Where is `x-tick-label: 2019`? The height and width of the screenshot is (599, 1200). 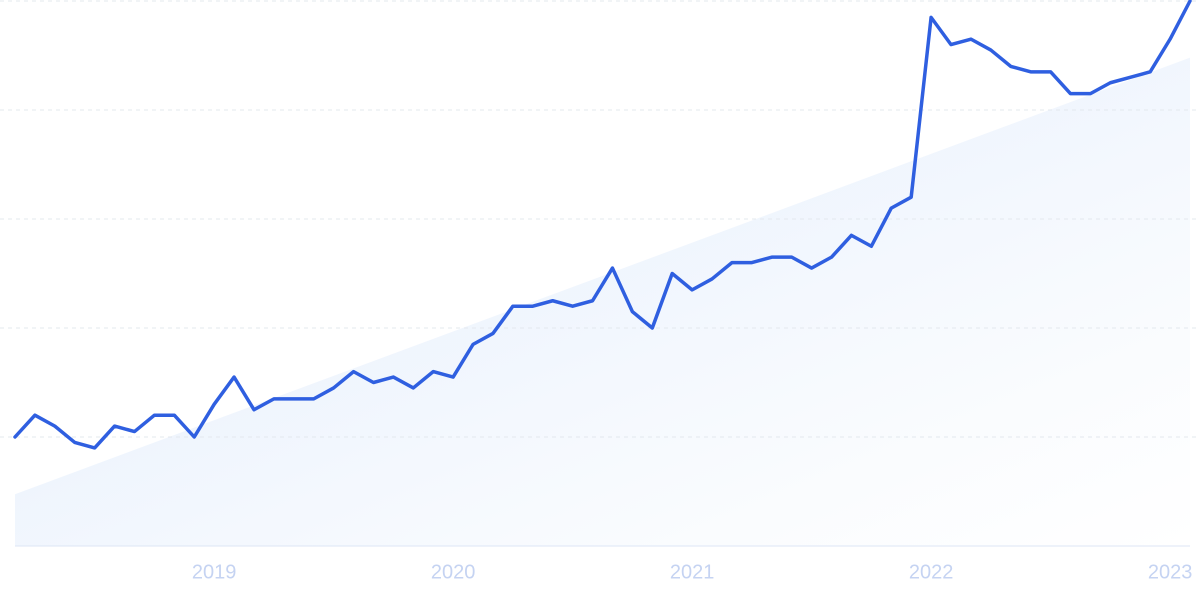 x-tick-label: 2019 is located at coordinates (214, 572).